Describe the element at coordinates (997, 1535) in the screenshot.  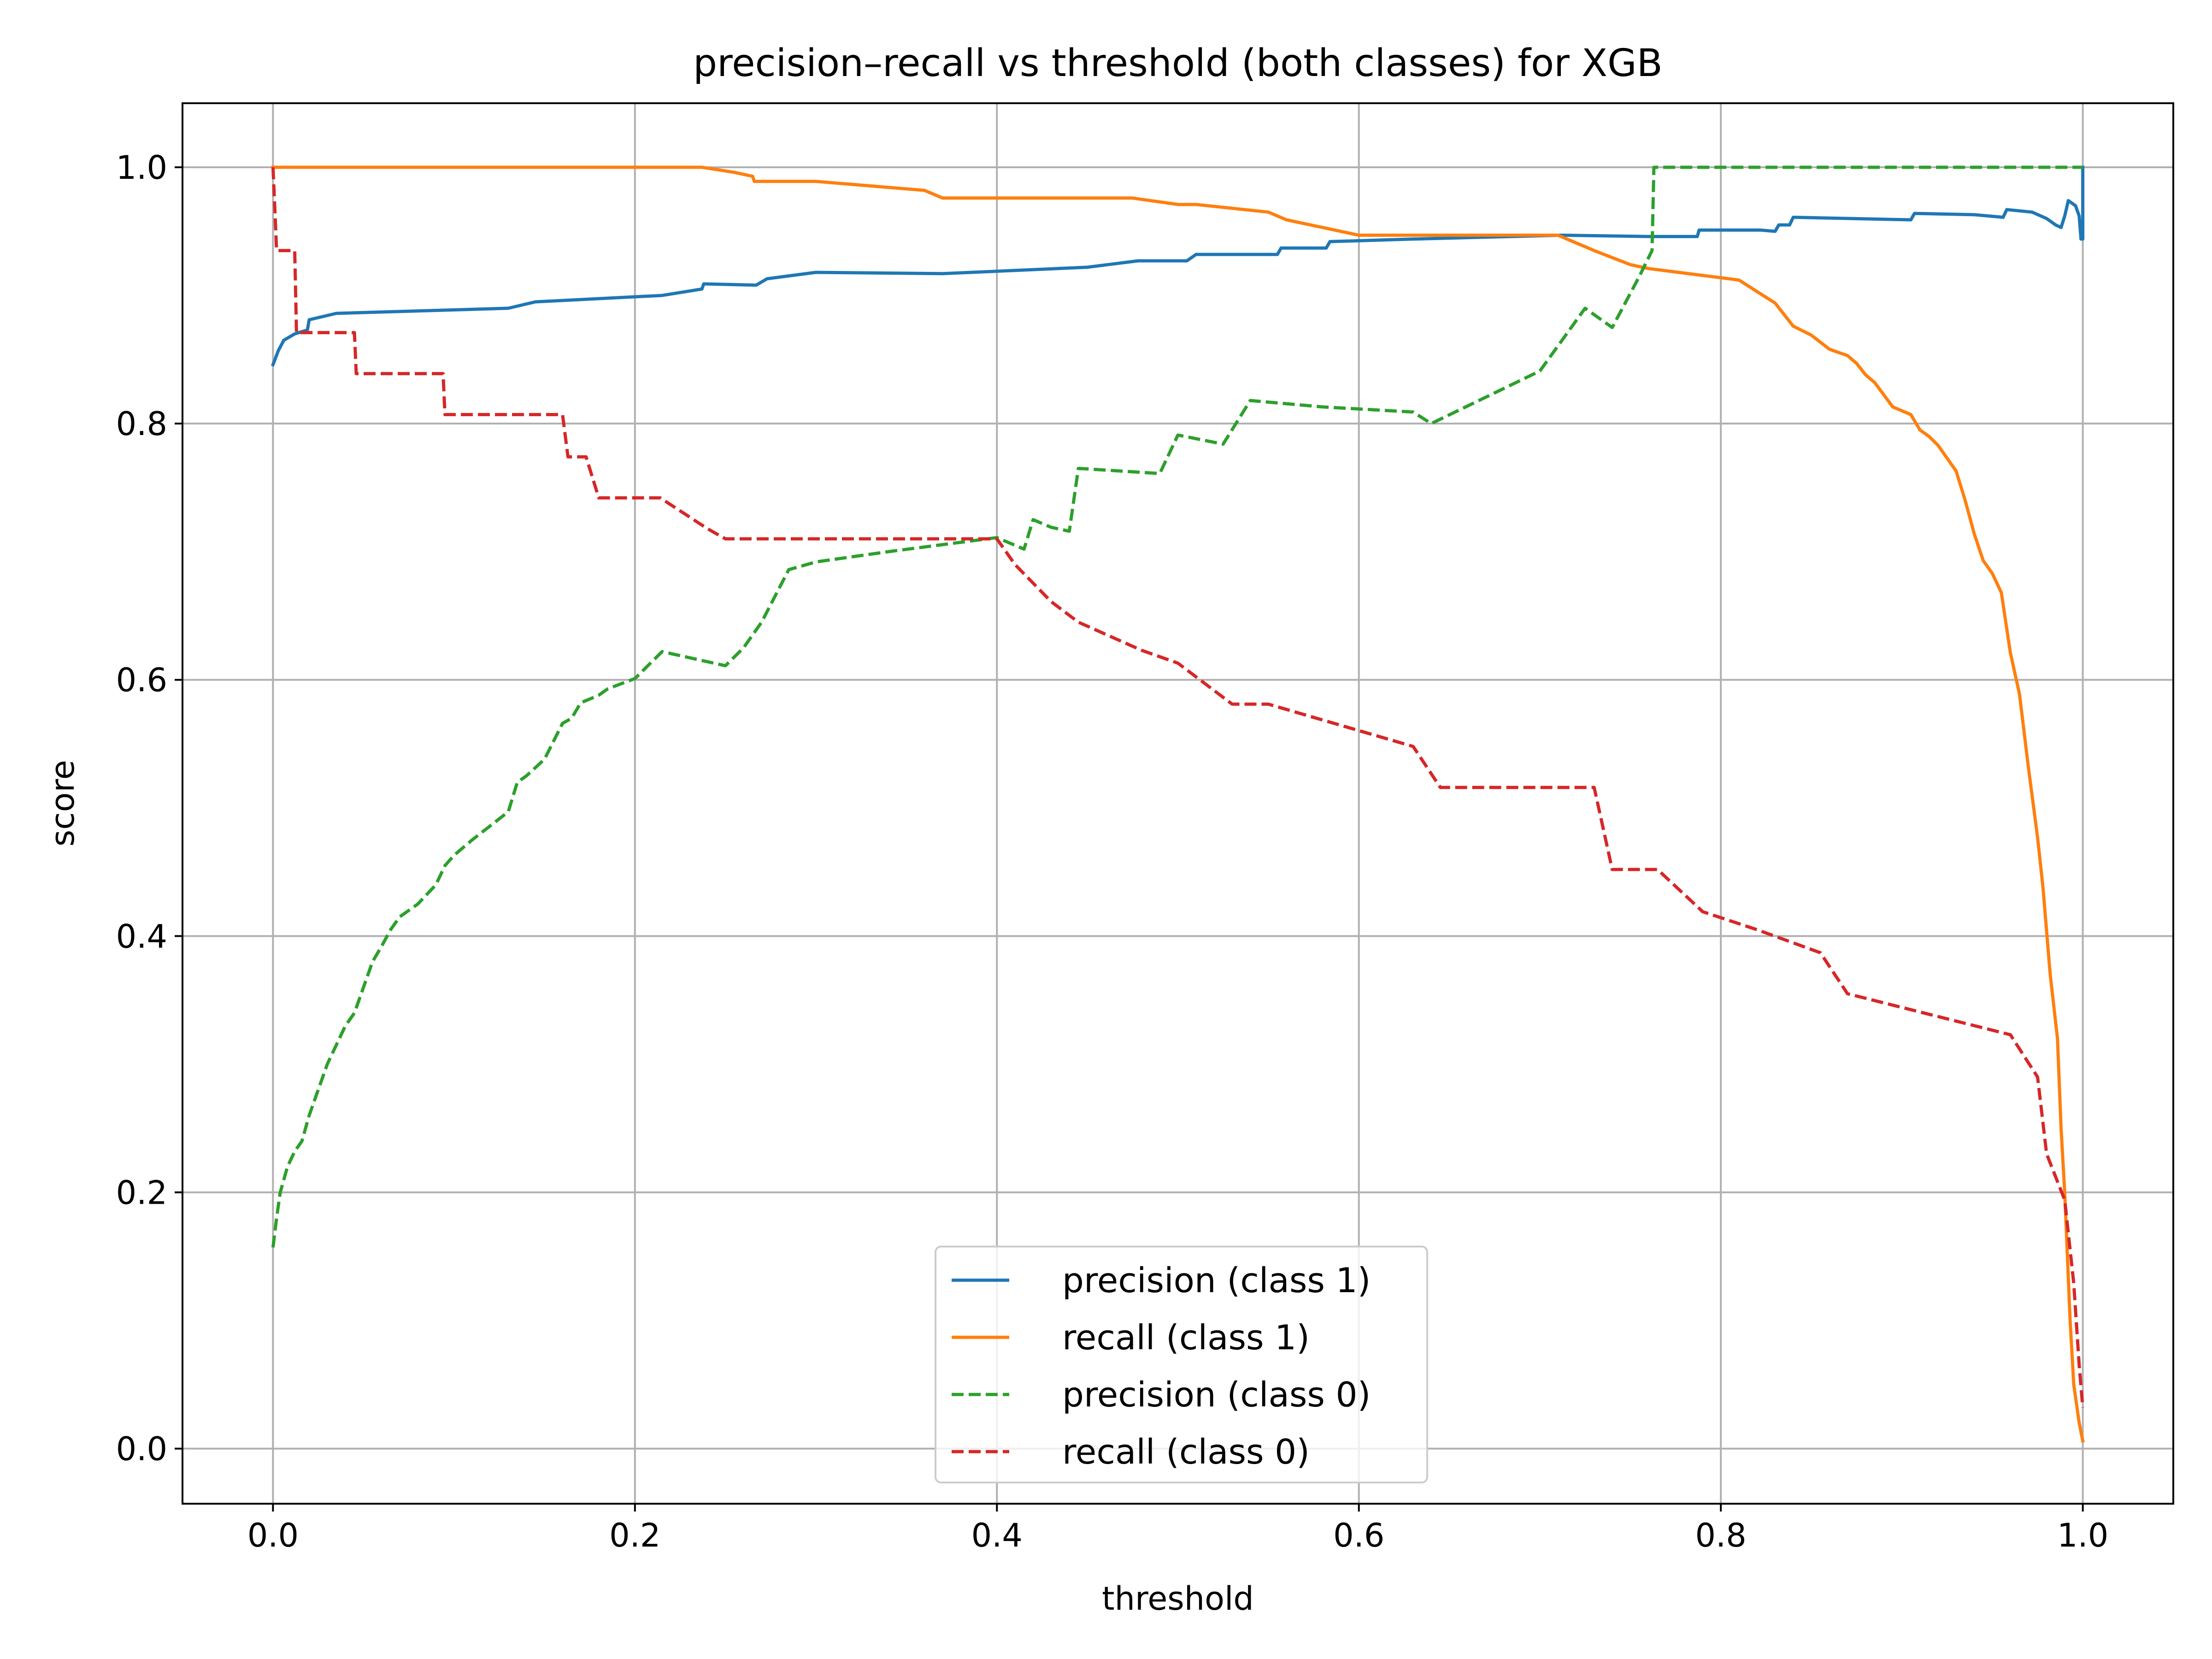
I see `x-tick-label: 0.4` at that location.